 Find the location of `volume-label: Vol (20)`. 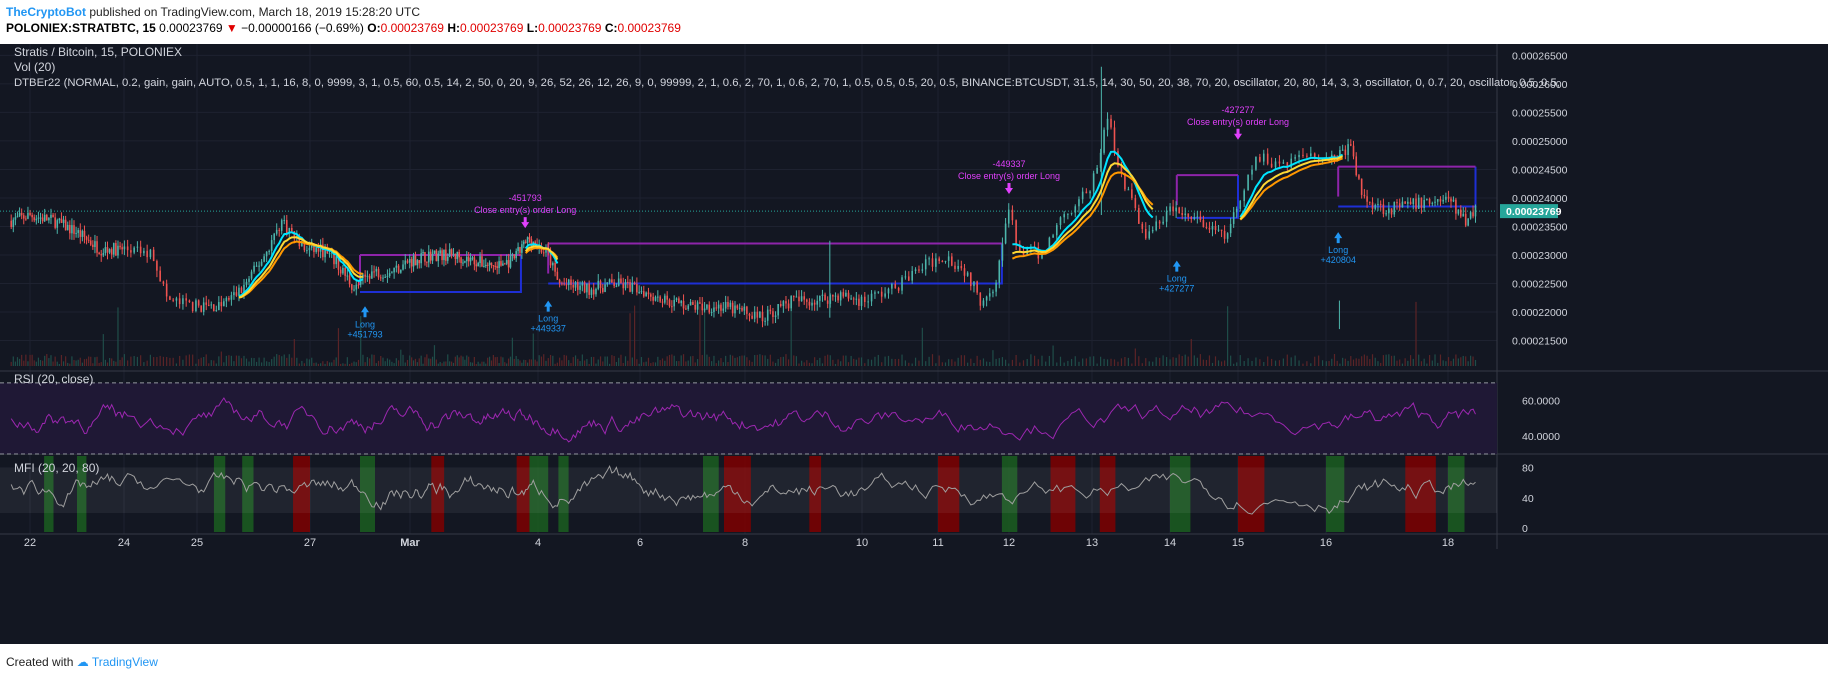

volume-label: Vol (20) is located at coordinates (34, 67).